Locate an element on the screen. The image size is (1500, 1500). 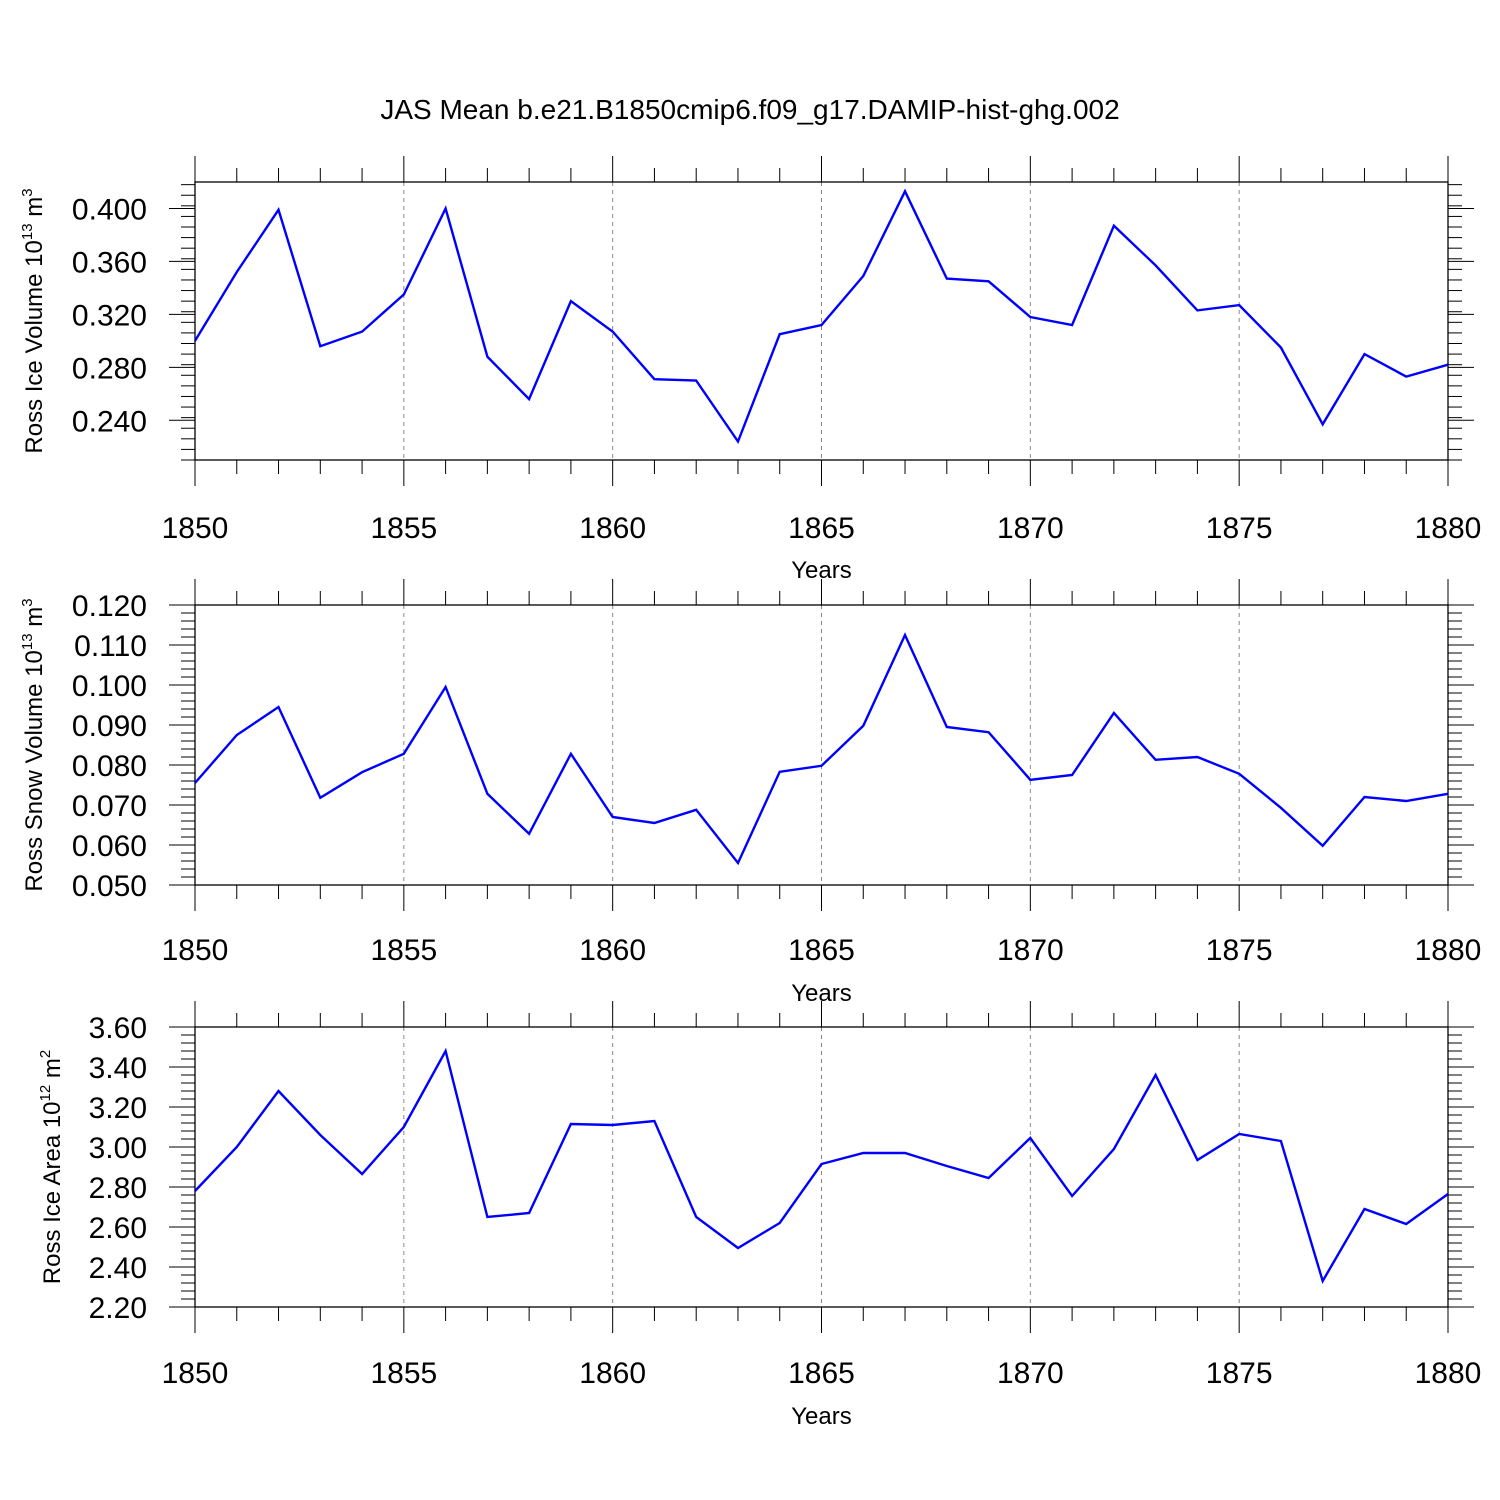
y-tick-label: 2.80 is located at coordinates (118, 1188).